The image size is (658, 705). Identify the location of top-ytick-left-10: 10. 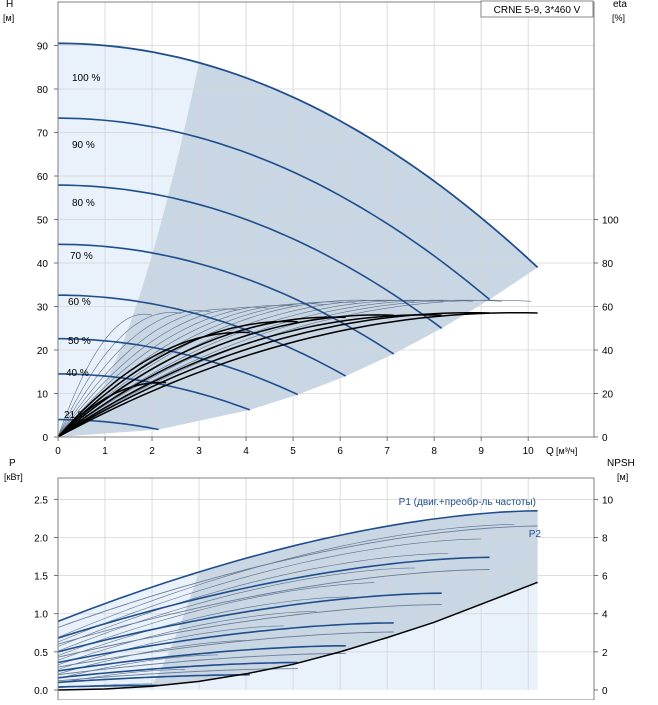
(43, 395).